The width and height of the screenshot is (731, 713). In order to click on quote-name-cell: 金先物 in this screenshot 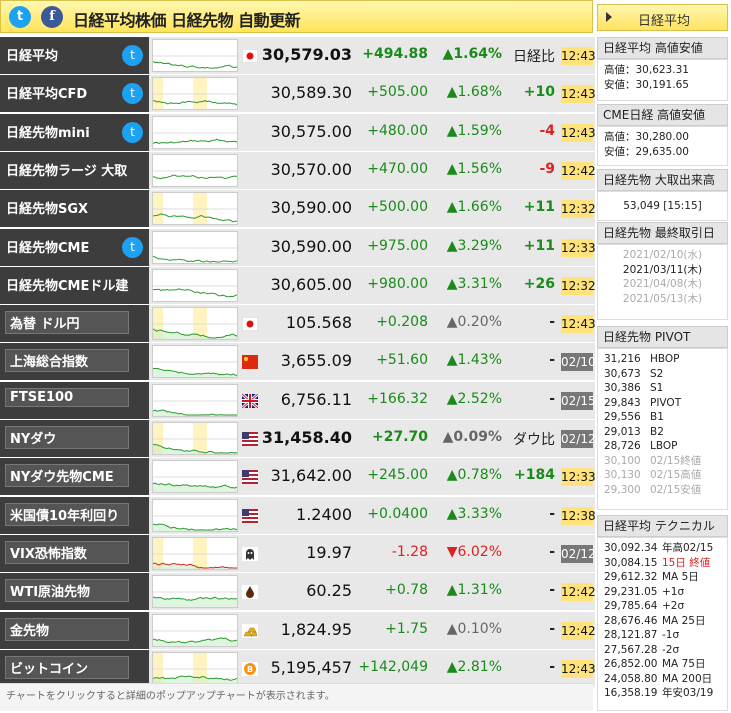, I will do `click(74, 630)`.